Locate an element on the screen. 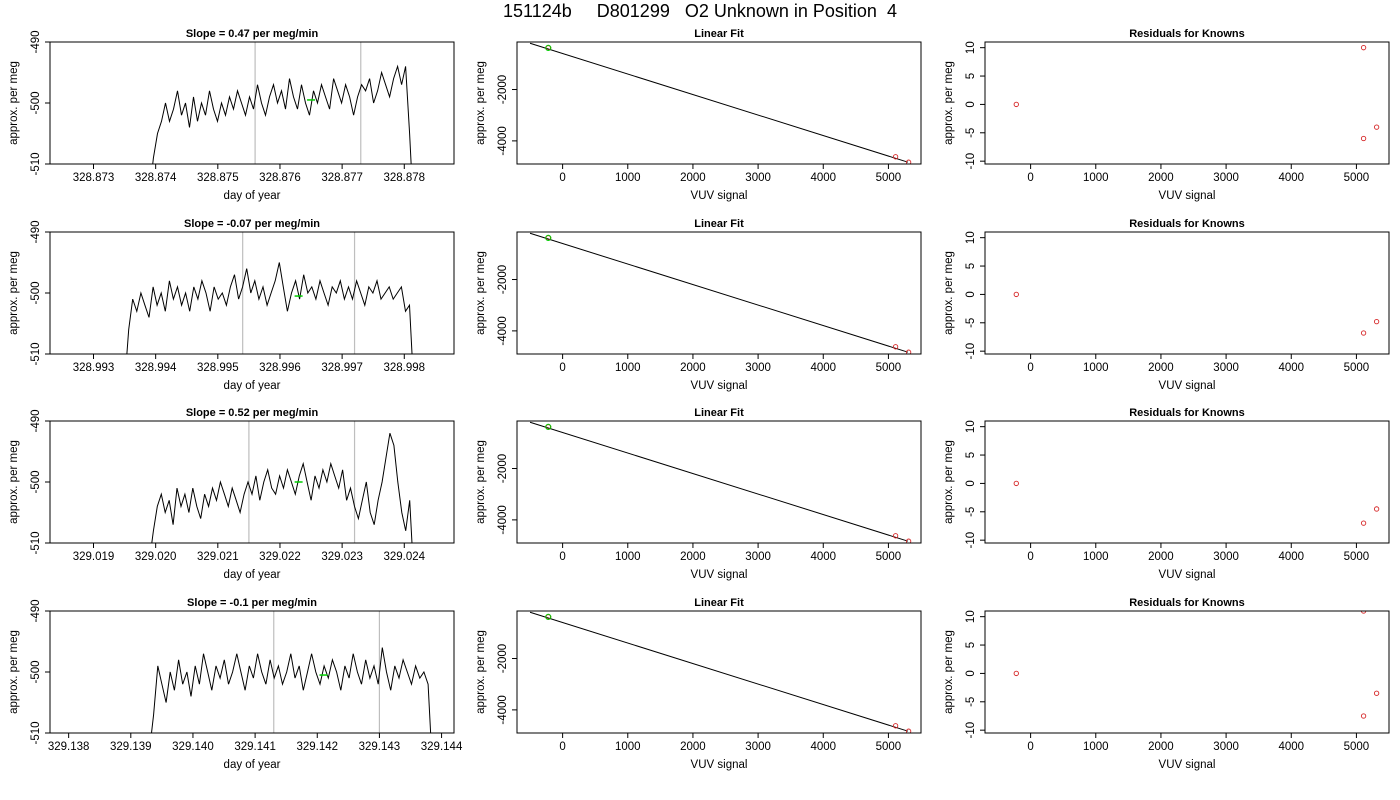  x-tick-label: 328.877 is located at coordinates (342, 178).